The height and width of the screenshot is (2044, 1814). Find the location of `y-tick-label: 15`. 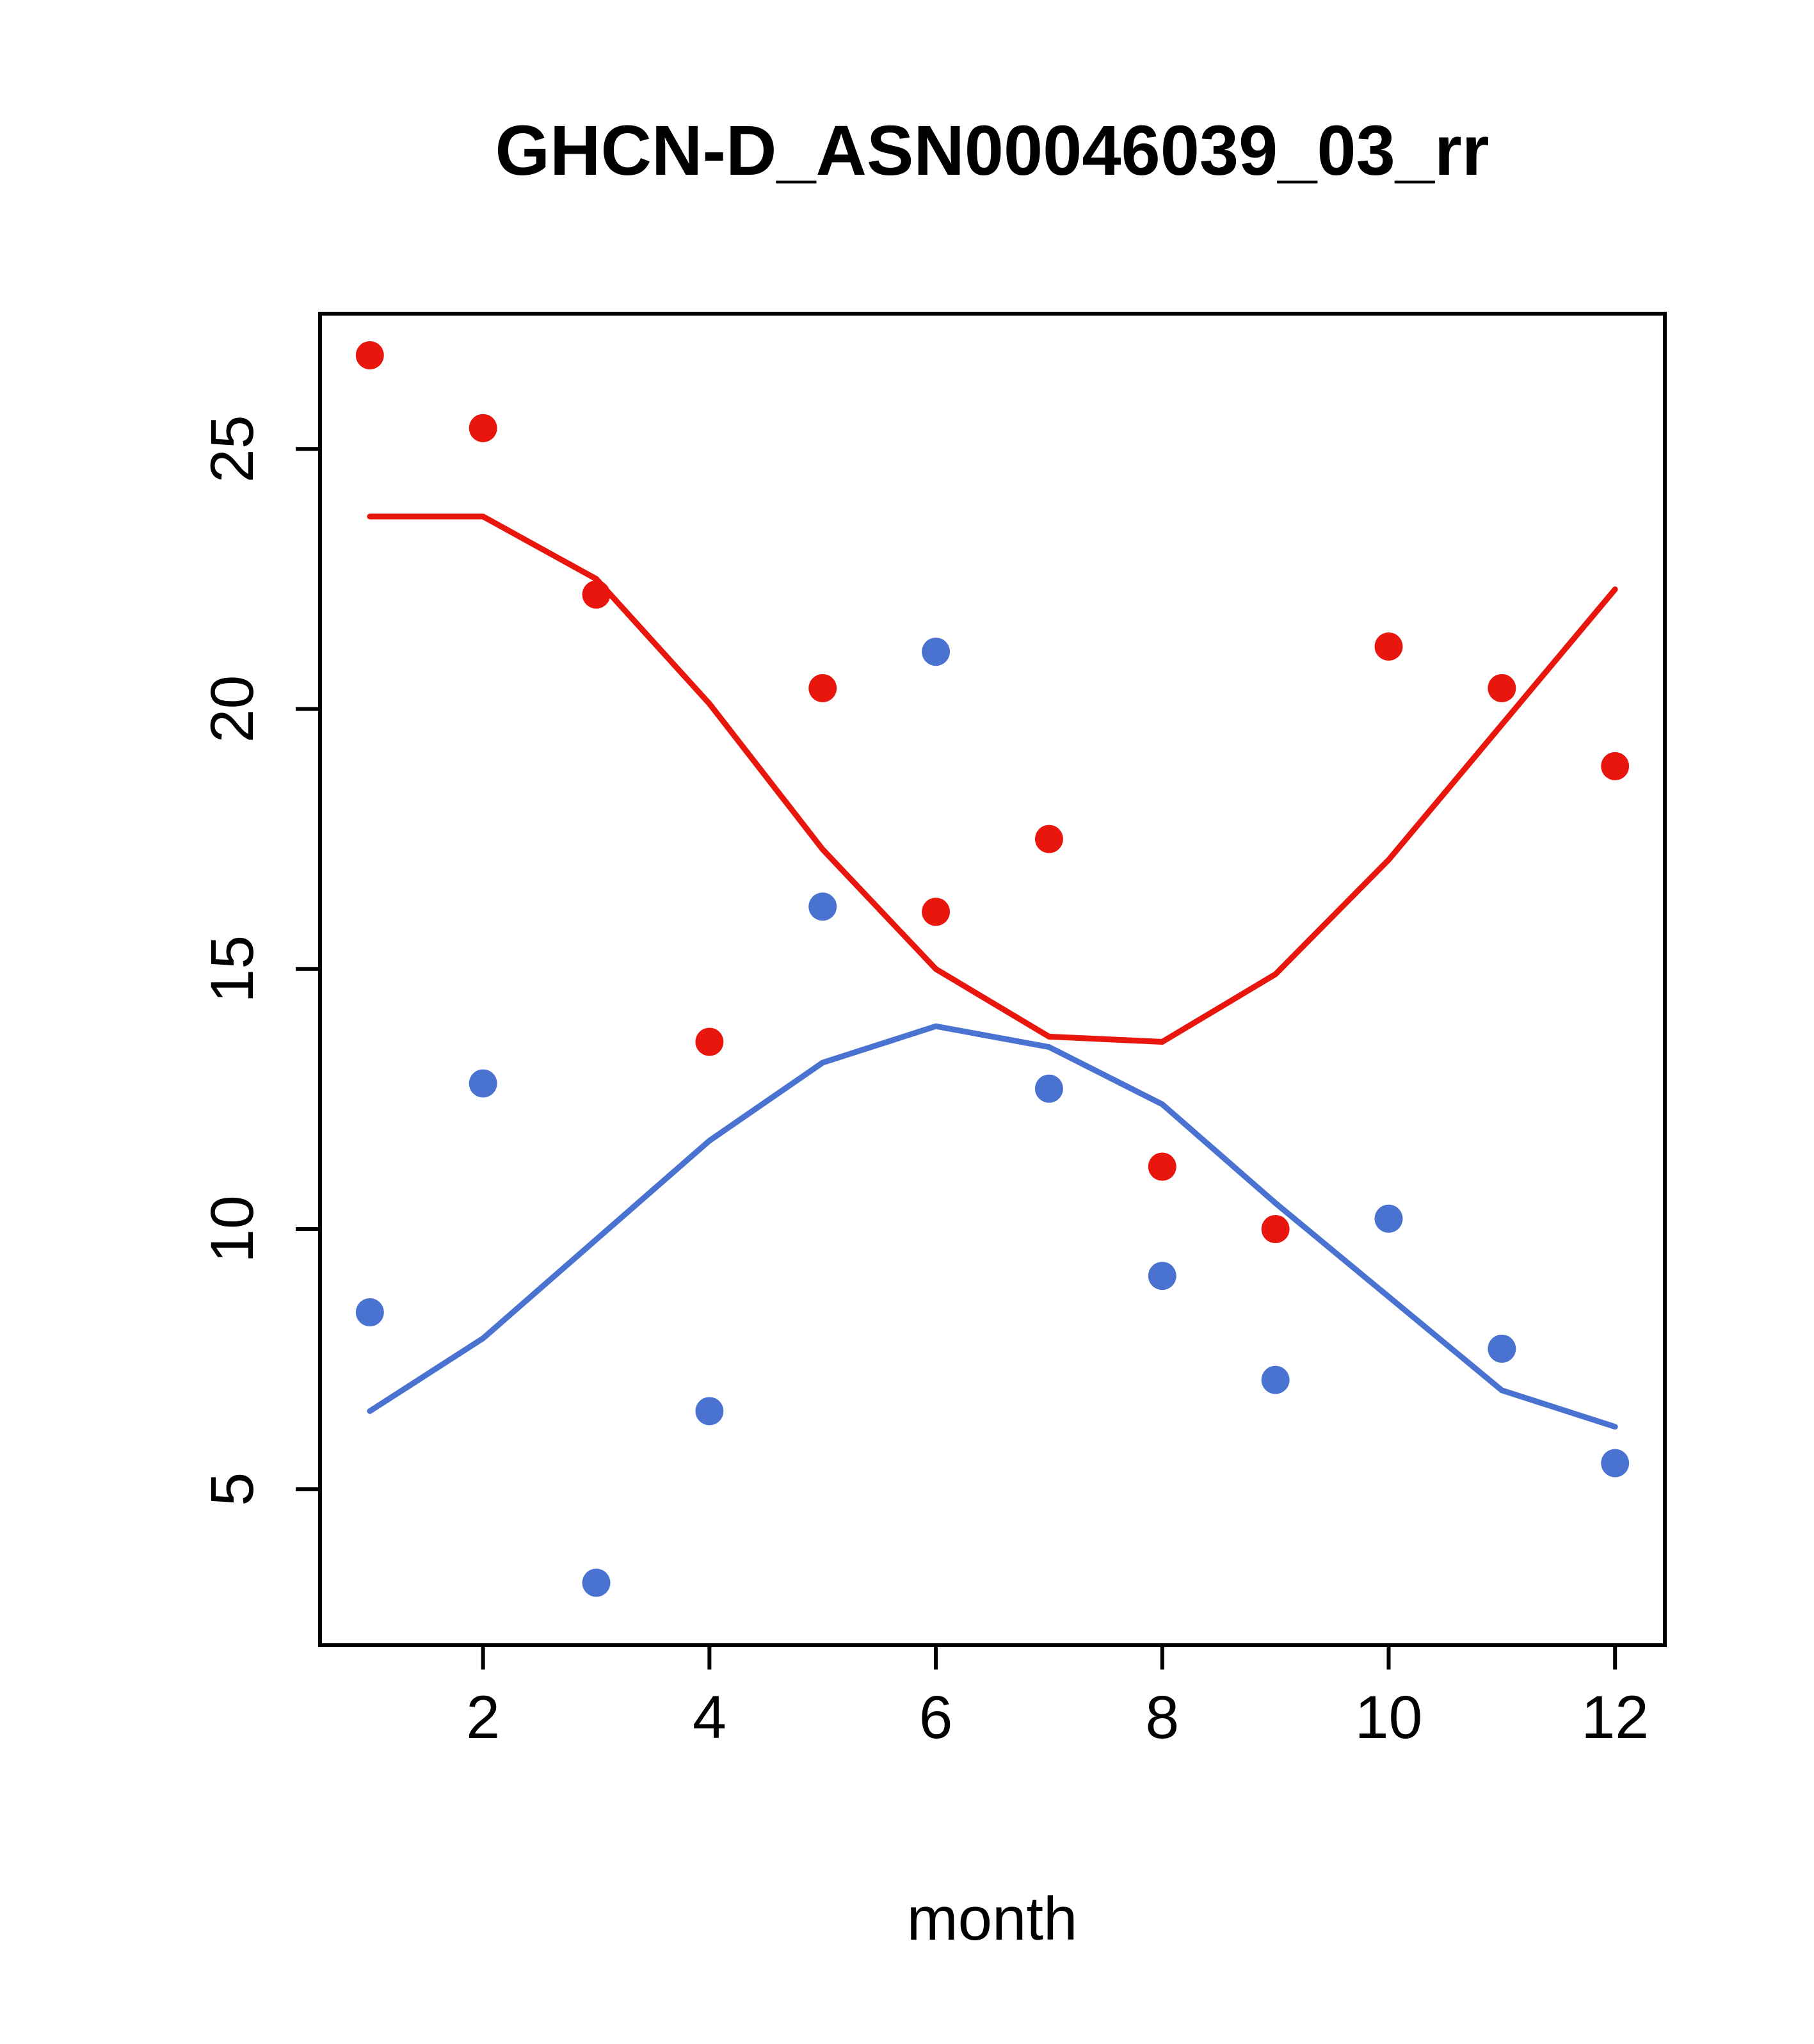

y-tick-label: 15 is located at coordinates (232, 969).